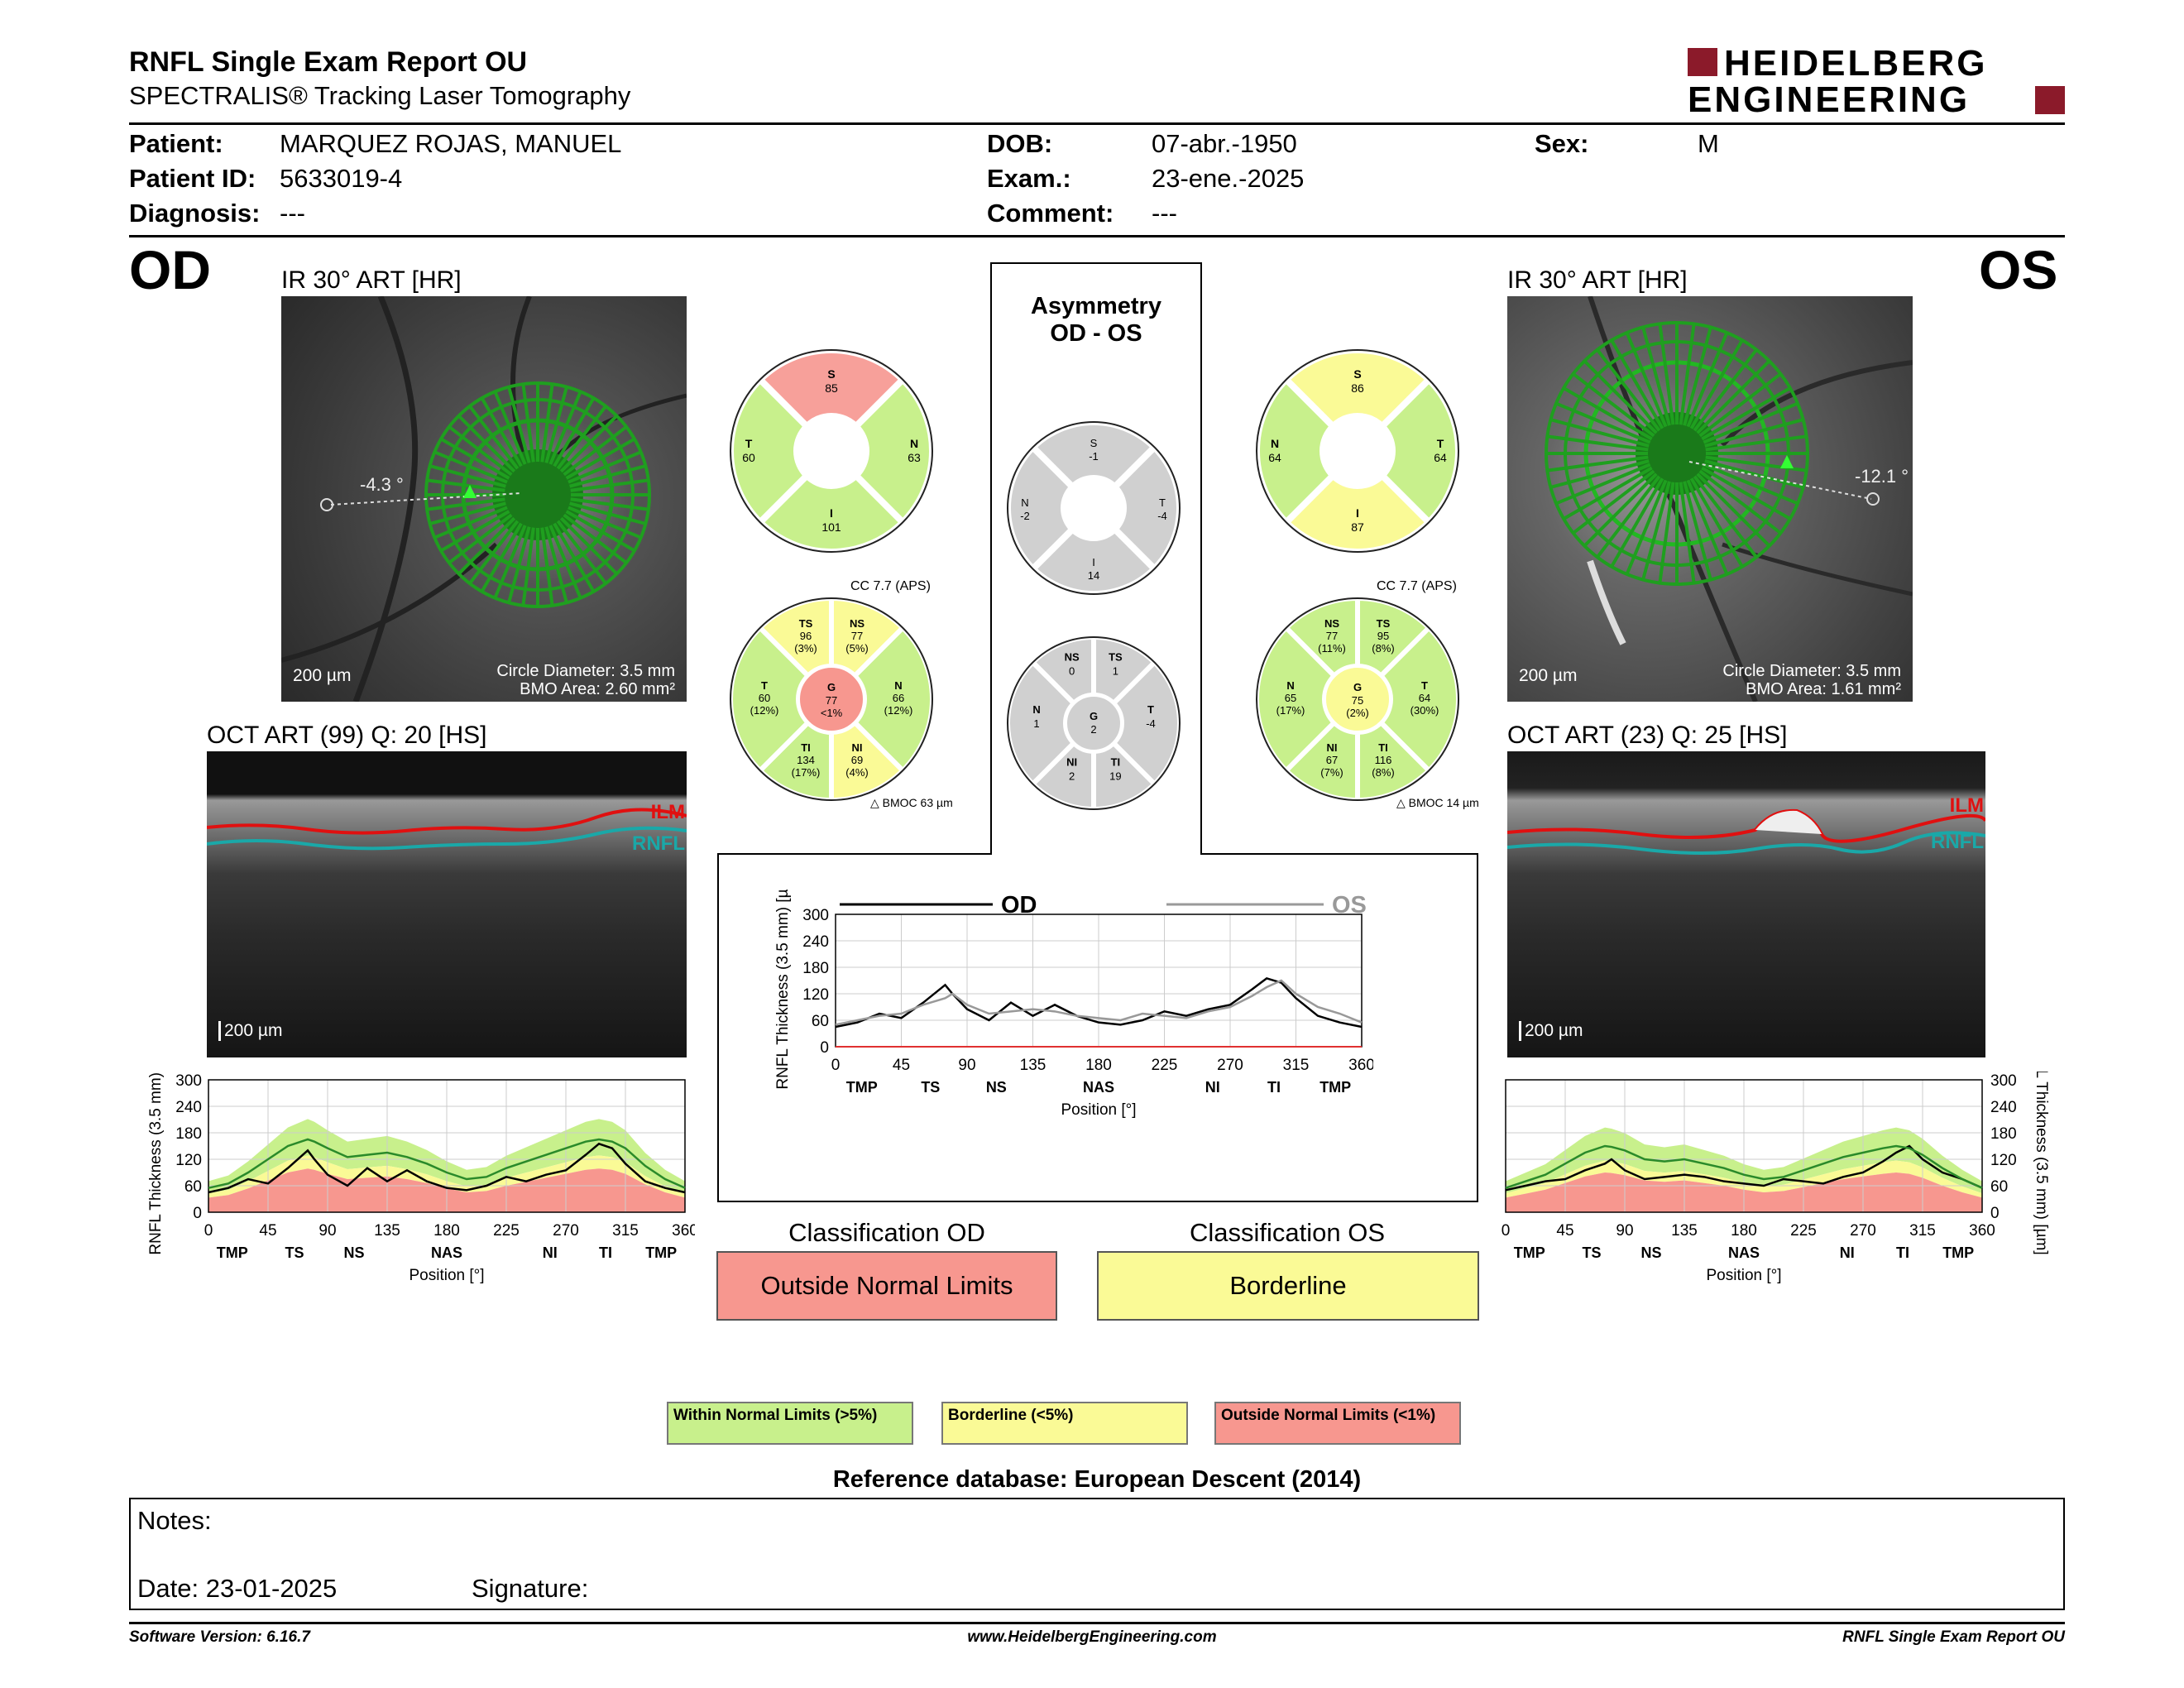 This screenshot has width=2184, height=1688. Describe the element at coordinates (1383, 636) in the screenshot. I see `svg-text: 95` at that location.